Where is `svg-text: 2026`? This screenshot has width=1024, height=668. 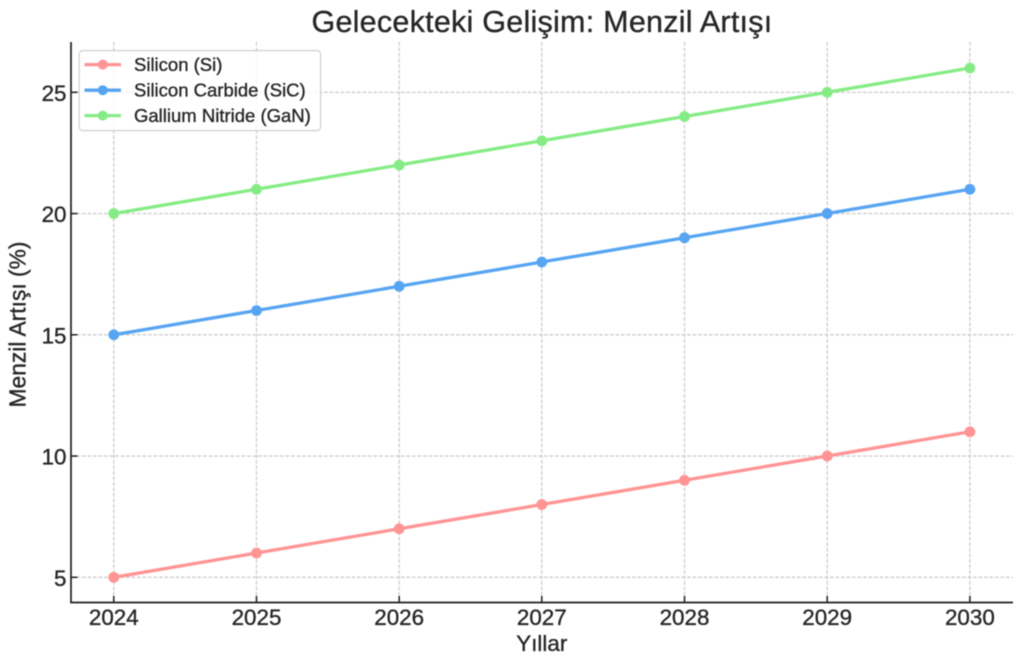
svg-text: 2026 is located at coordinates (399, 617).